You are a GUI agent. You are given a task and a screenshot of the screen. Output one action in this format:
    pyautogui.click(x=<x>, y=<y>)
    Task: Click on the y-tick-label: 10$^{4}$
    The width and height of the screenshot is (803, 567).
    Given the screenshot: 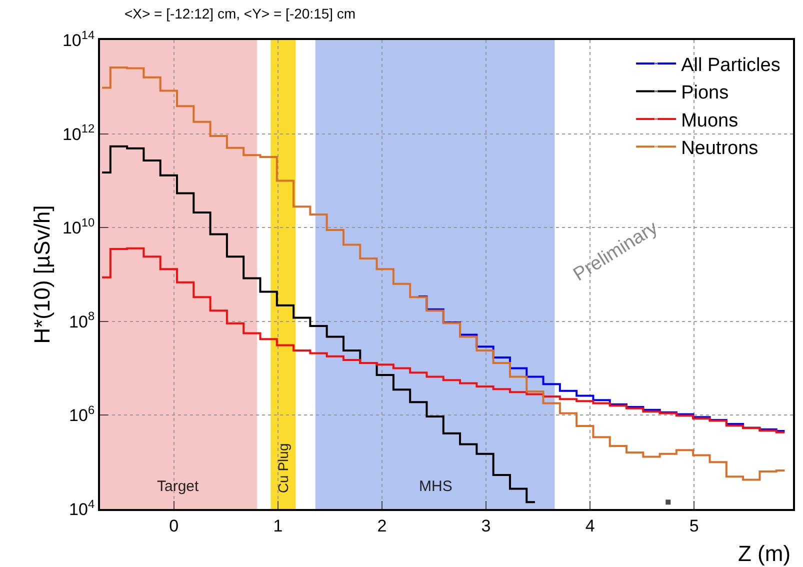 What is the action you would take?
    pyautogui.click(x=82, y=507)
    